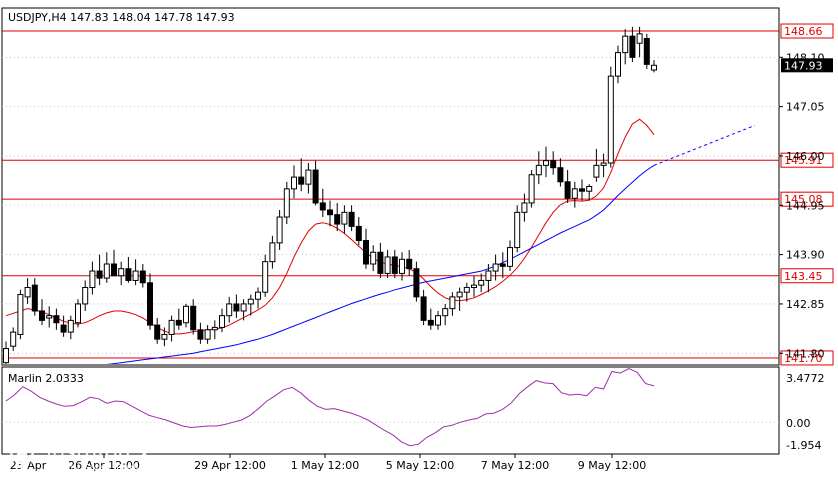  Describe the element at coordinates (121, 17) in the screenshot. I see `chart-header: USDJPY,H4 147.83 148.04 147.78 147.93` at that location.